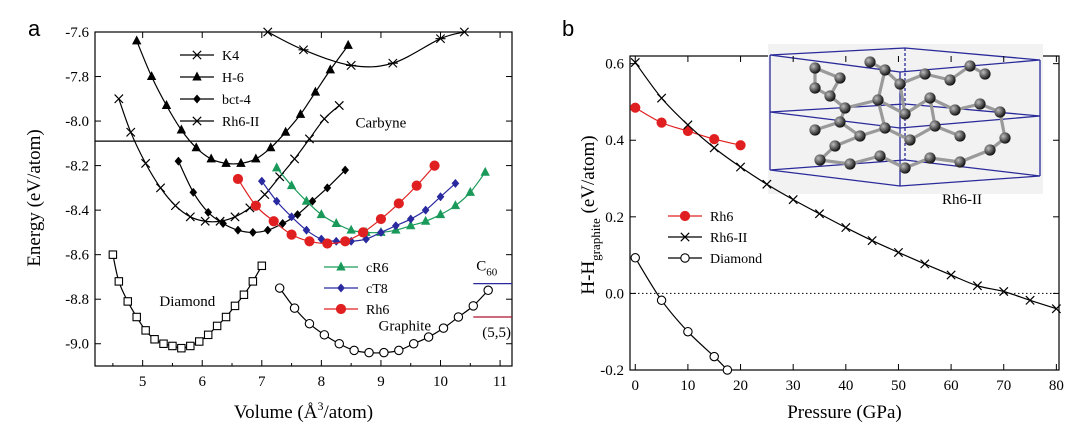 Image resolution: width=1076 pixels, height=431 pixels. I want to click on panel-b-letter: b, so click(568, 28).